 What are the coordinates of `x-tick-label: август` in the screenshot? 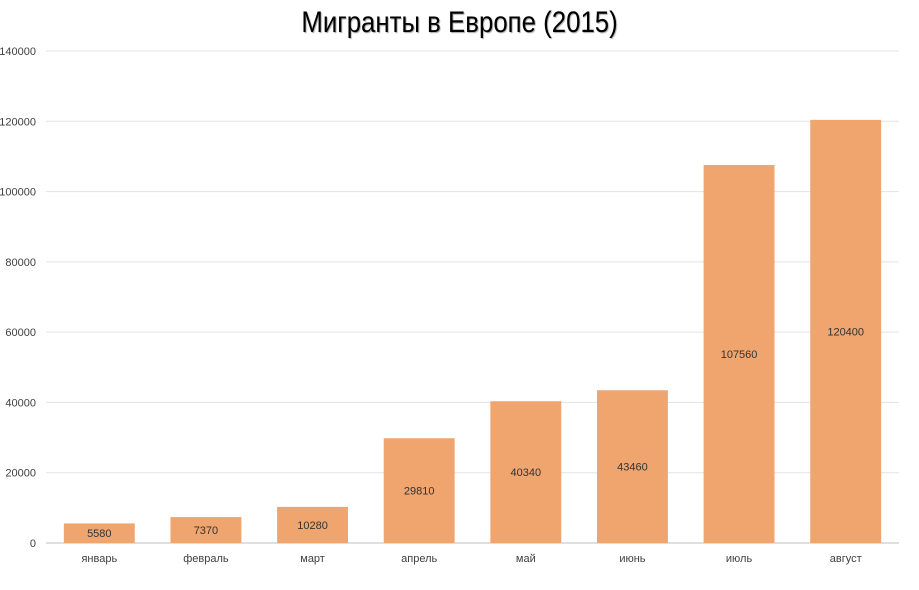 It's located at (846, 559).